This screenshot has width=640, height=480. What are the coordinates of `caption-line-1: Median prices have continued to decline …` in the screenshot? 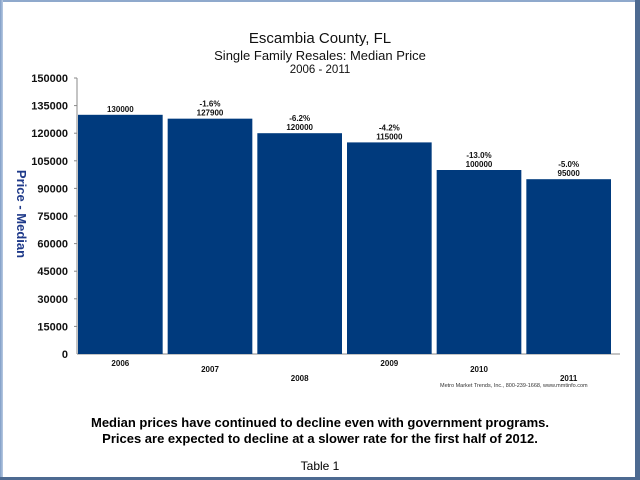 It's located at (320, 422).